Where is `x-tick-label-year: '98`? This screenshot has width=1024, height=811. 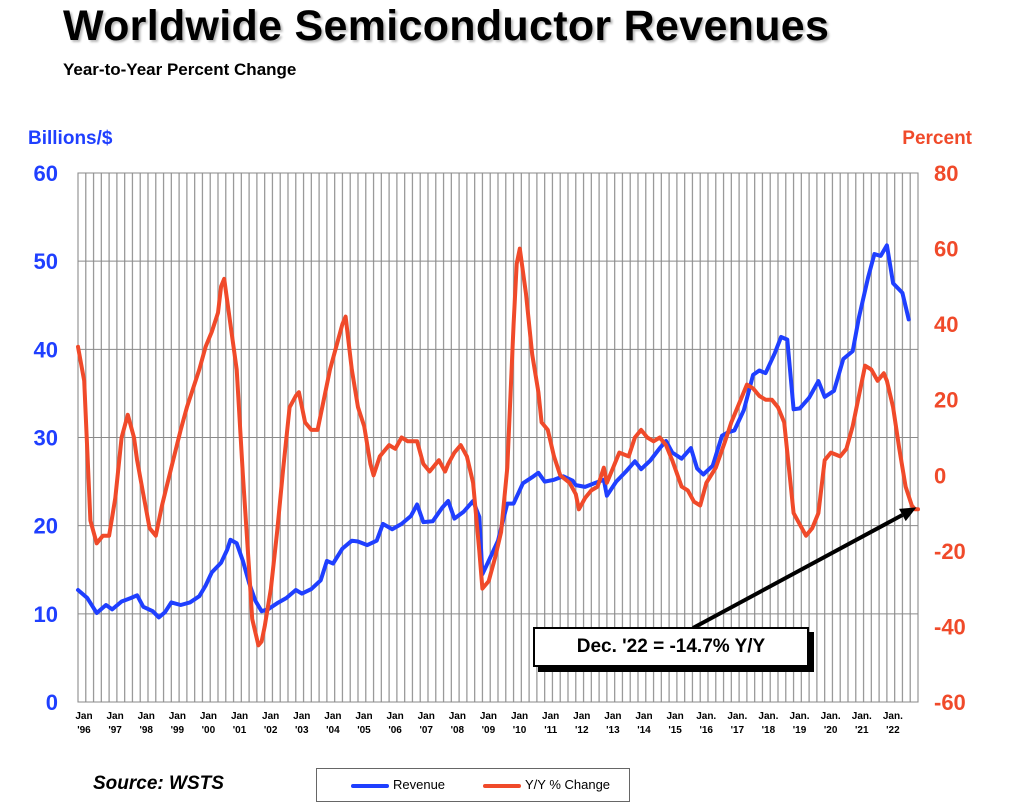
x-tick-label-year: '98 is located at coordinates (146, 730).